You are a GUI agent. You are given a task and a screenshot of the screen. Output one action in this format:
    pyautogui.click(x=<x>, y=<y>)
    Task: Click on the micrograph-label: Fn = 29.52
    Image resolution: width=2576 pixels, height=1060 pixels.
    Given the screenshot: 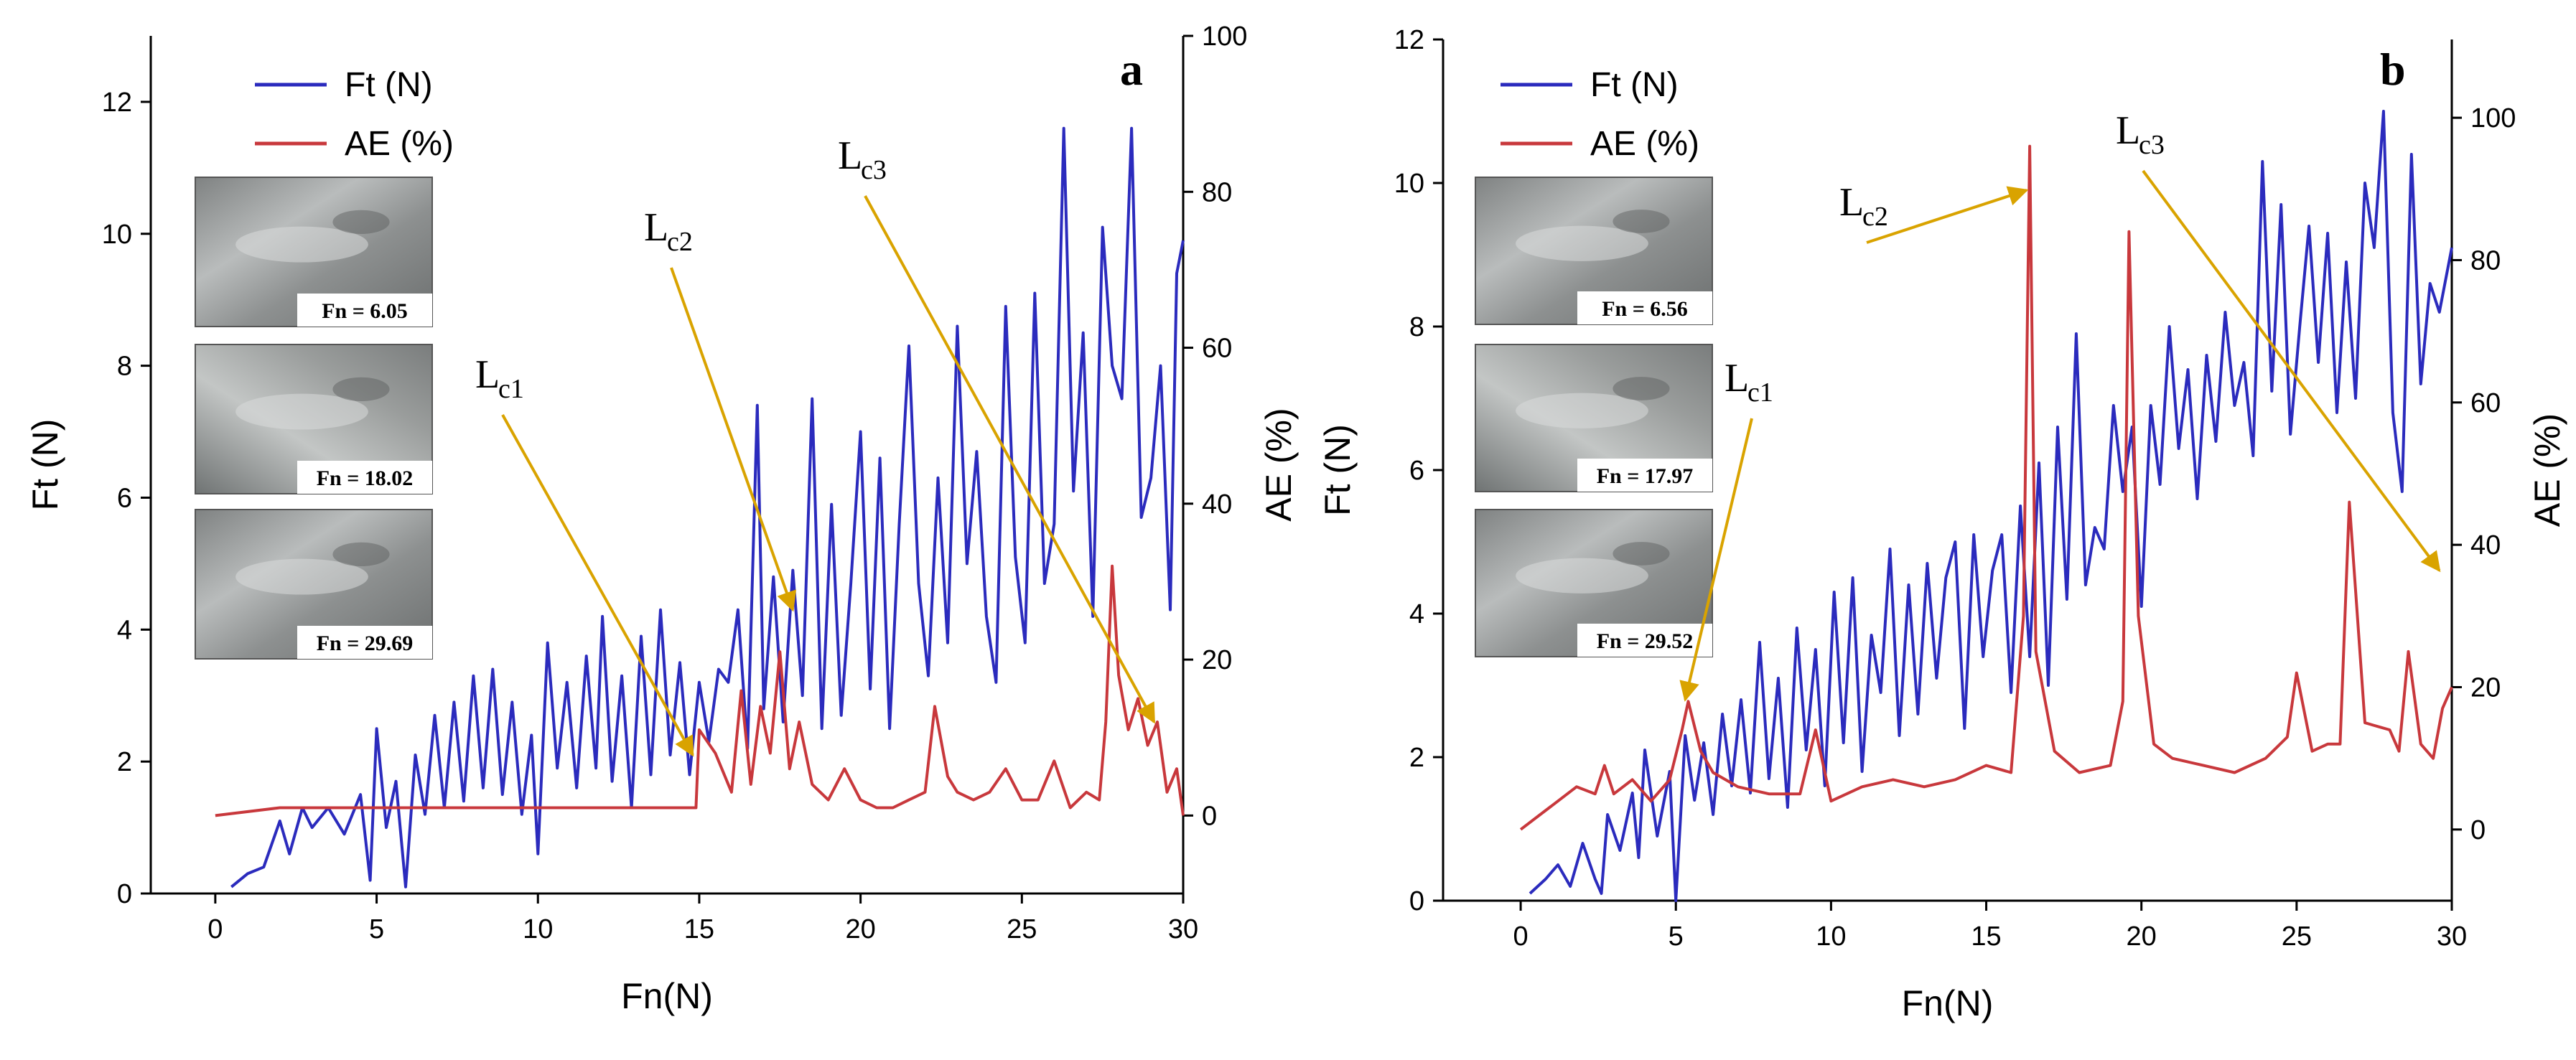 What is the action you would take?
    pyautogui.click(x=1645, y=641)
    